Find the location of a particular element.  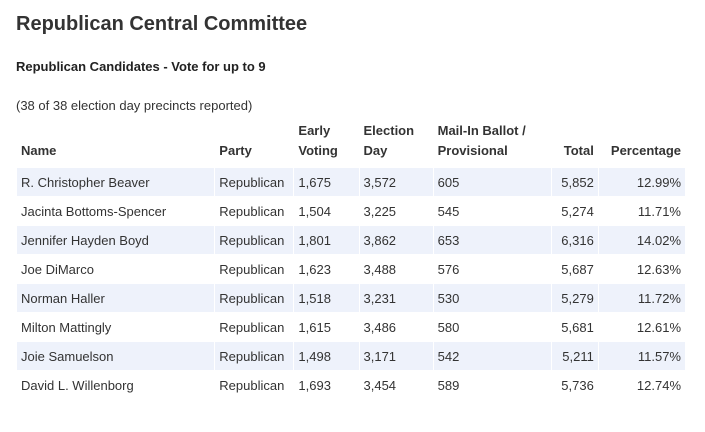

early-voting-count: 1,518 is located at coordinates (326, 298).